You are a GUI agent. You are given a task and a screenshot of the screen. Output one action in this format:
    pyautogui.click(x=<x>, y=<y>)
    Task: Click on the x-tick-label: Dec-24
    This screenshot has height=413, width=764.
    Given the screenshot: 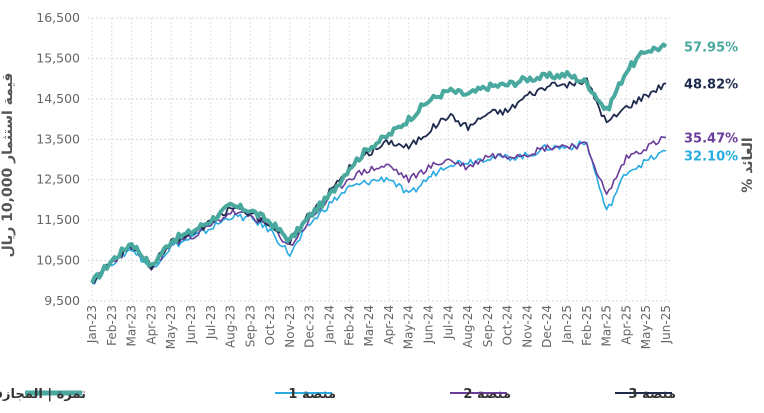 What is the action you would take?
    pyautogui.click(x=547, y=326)
    